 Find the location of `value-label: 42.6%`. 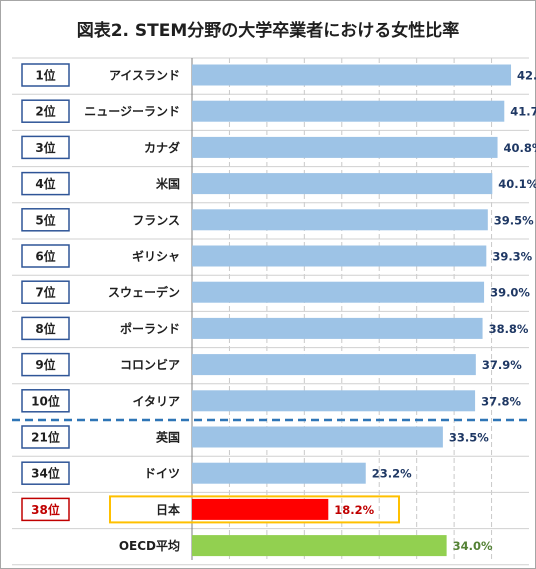

value-label: 42.6% is located at coordinates (526, 76).